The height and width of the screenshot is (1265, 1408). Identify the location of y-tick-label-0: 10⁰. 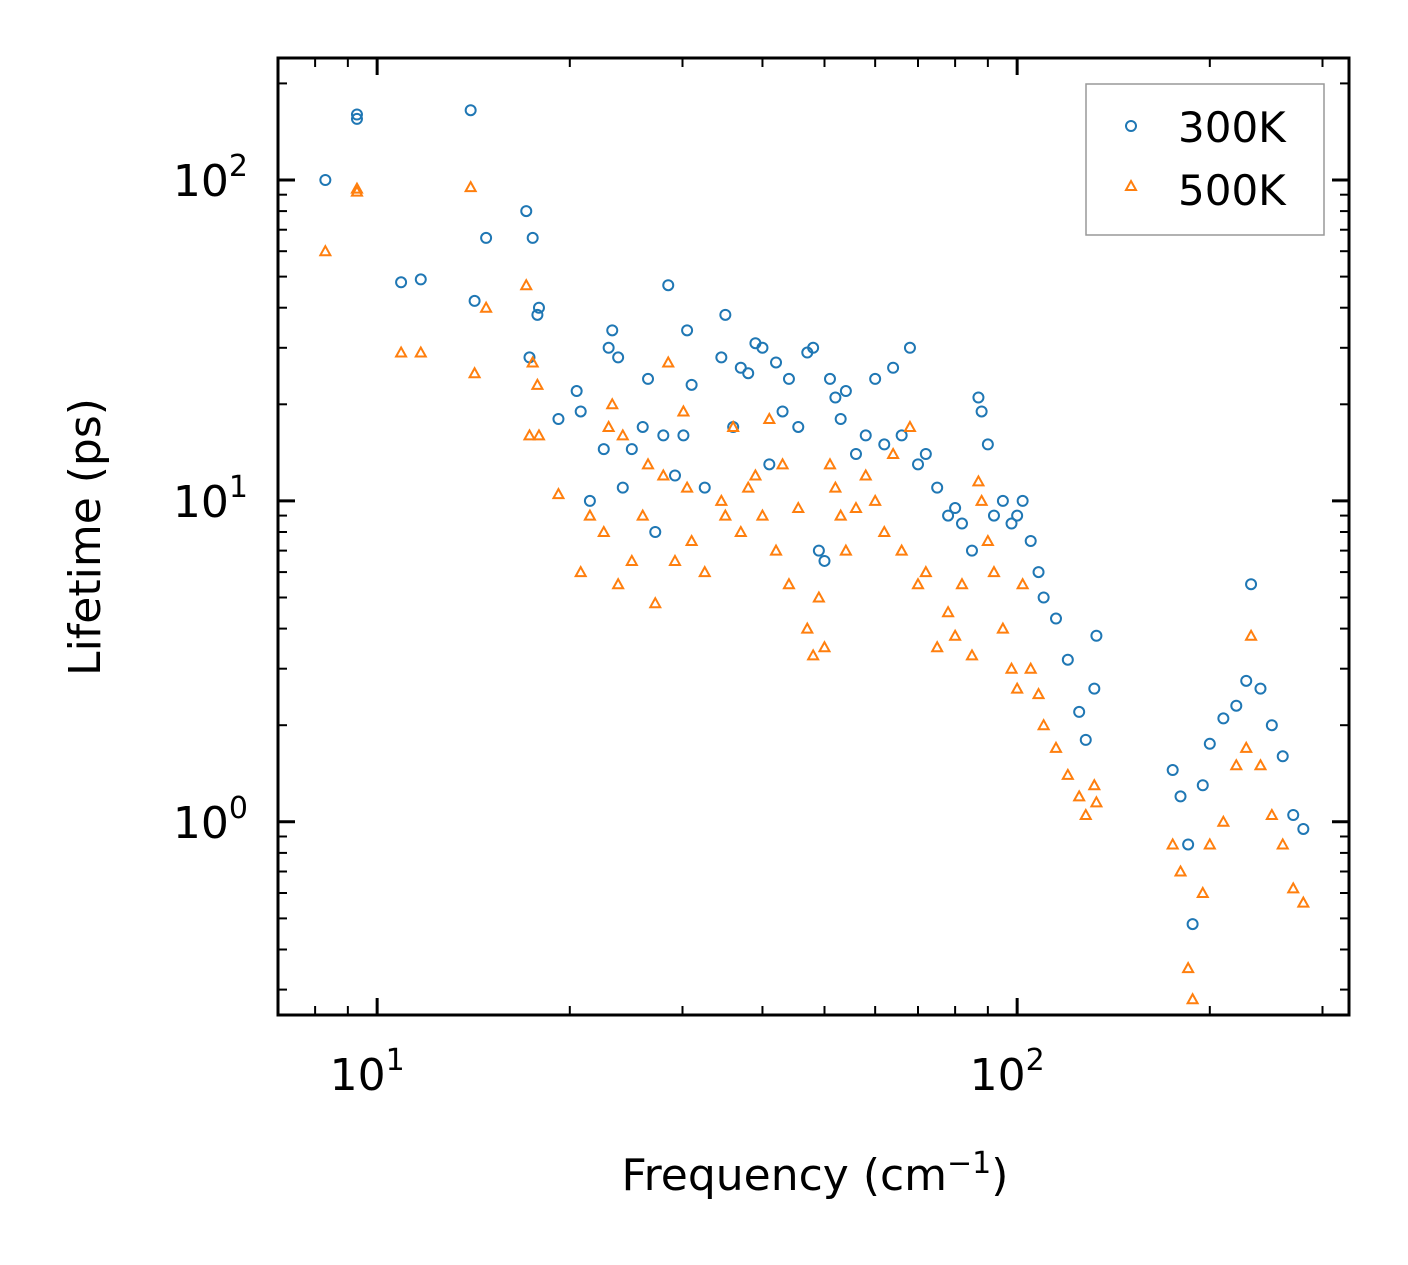
(210, 820).